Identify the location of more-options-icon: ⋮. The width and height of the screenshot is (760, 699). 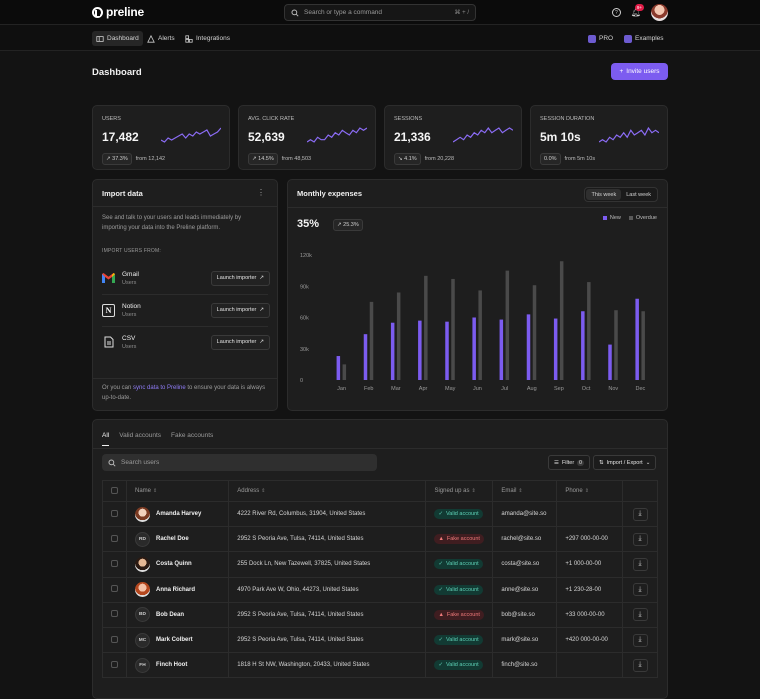
(261, 192).